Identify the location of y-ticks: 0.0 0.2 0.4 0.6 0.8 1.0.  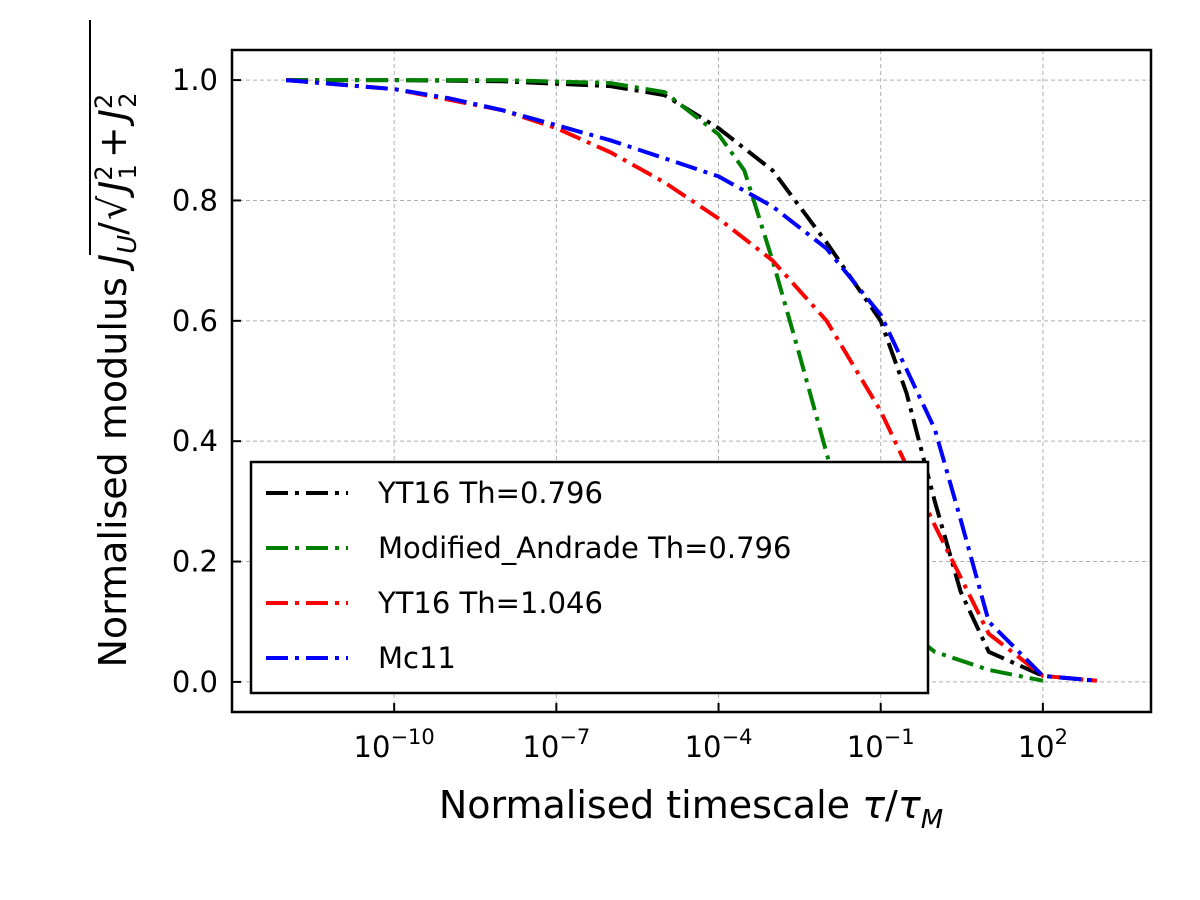
(206, 381).